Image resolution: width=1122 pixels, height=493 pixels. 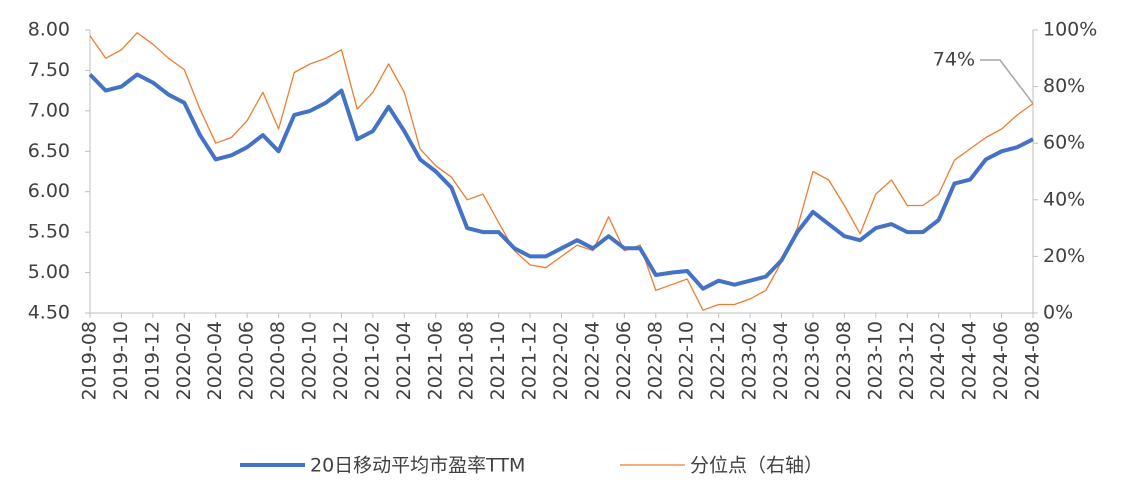 What do you see at coordinates (49, 70) in the screenshot?
I see `y-tick-label: 7.50` at bounding box center [49, 70].